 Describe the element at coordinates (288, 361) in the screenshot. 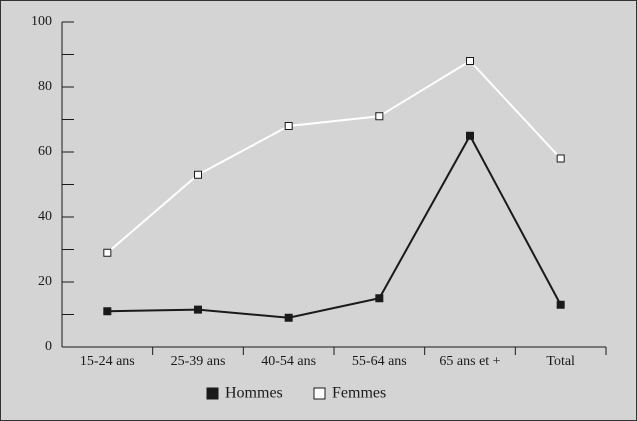

I see `x-tick-label: 40-54 ans` at that location.